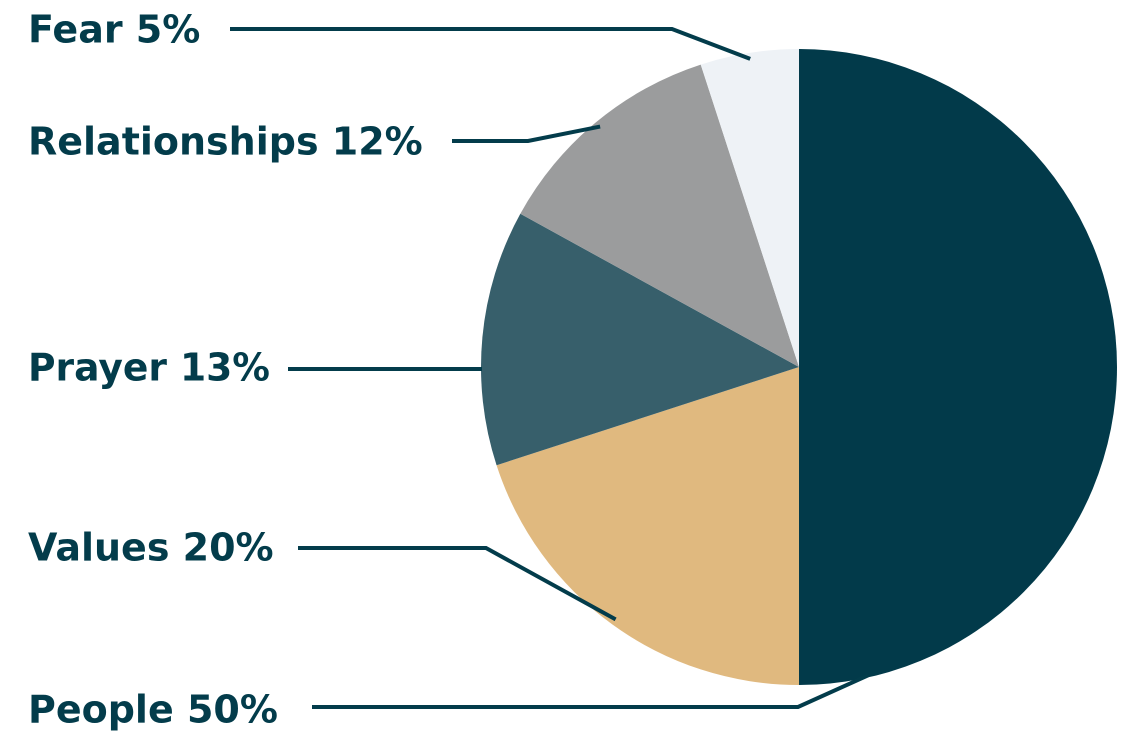 The image size is (1144, 745). What do you see at coordinates (149, 368) in the screenshot?
I see `slice-label-prayer: Prayer 13%` at bounding box center [149, 368].